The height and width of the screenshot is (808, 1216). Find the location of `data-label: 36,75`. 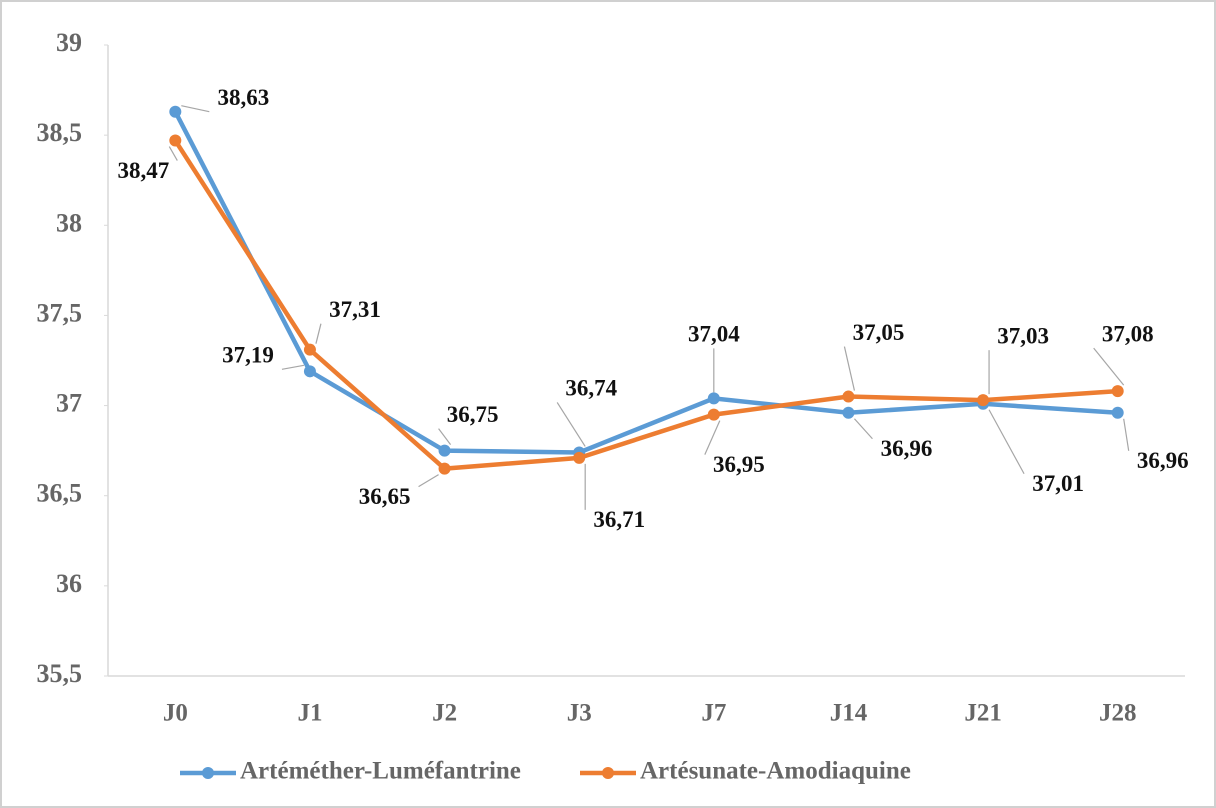

data-label: 36,75 is located at coordinates (473, 414).